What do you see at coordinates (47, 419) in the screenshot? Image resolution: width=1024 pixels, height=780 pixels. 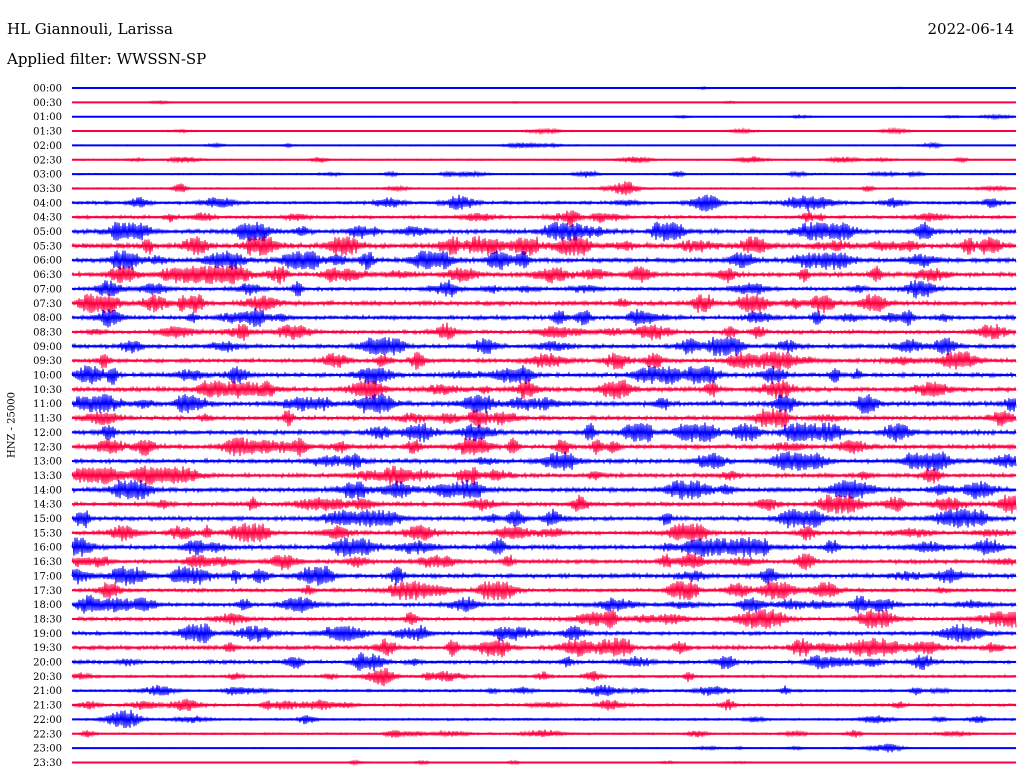 I see `time-label-1130: 11:30` at bounding box center [47, 419].